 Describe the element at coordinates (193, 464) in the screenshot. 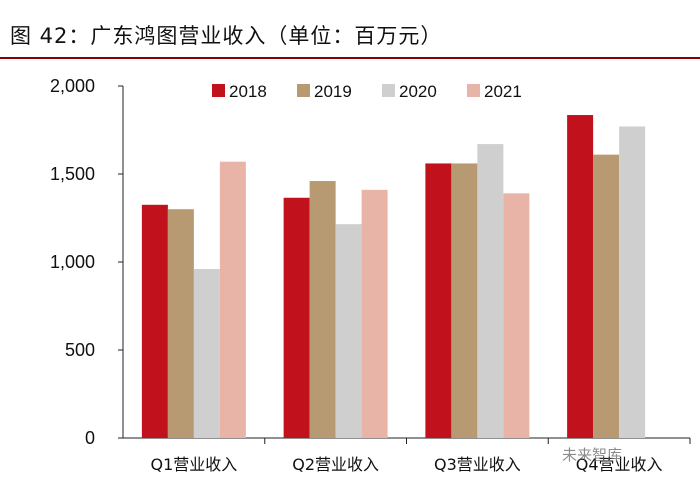

I see `x-category-label: Q1营业收入` at that location.